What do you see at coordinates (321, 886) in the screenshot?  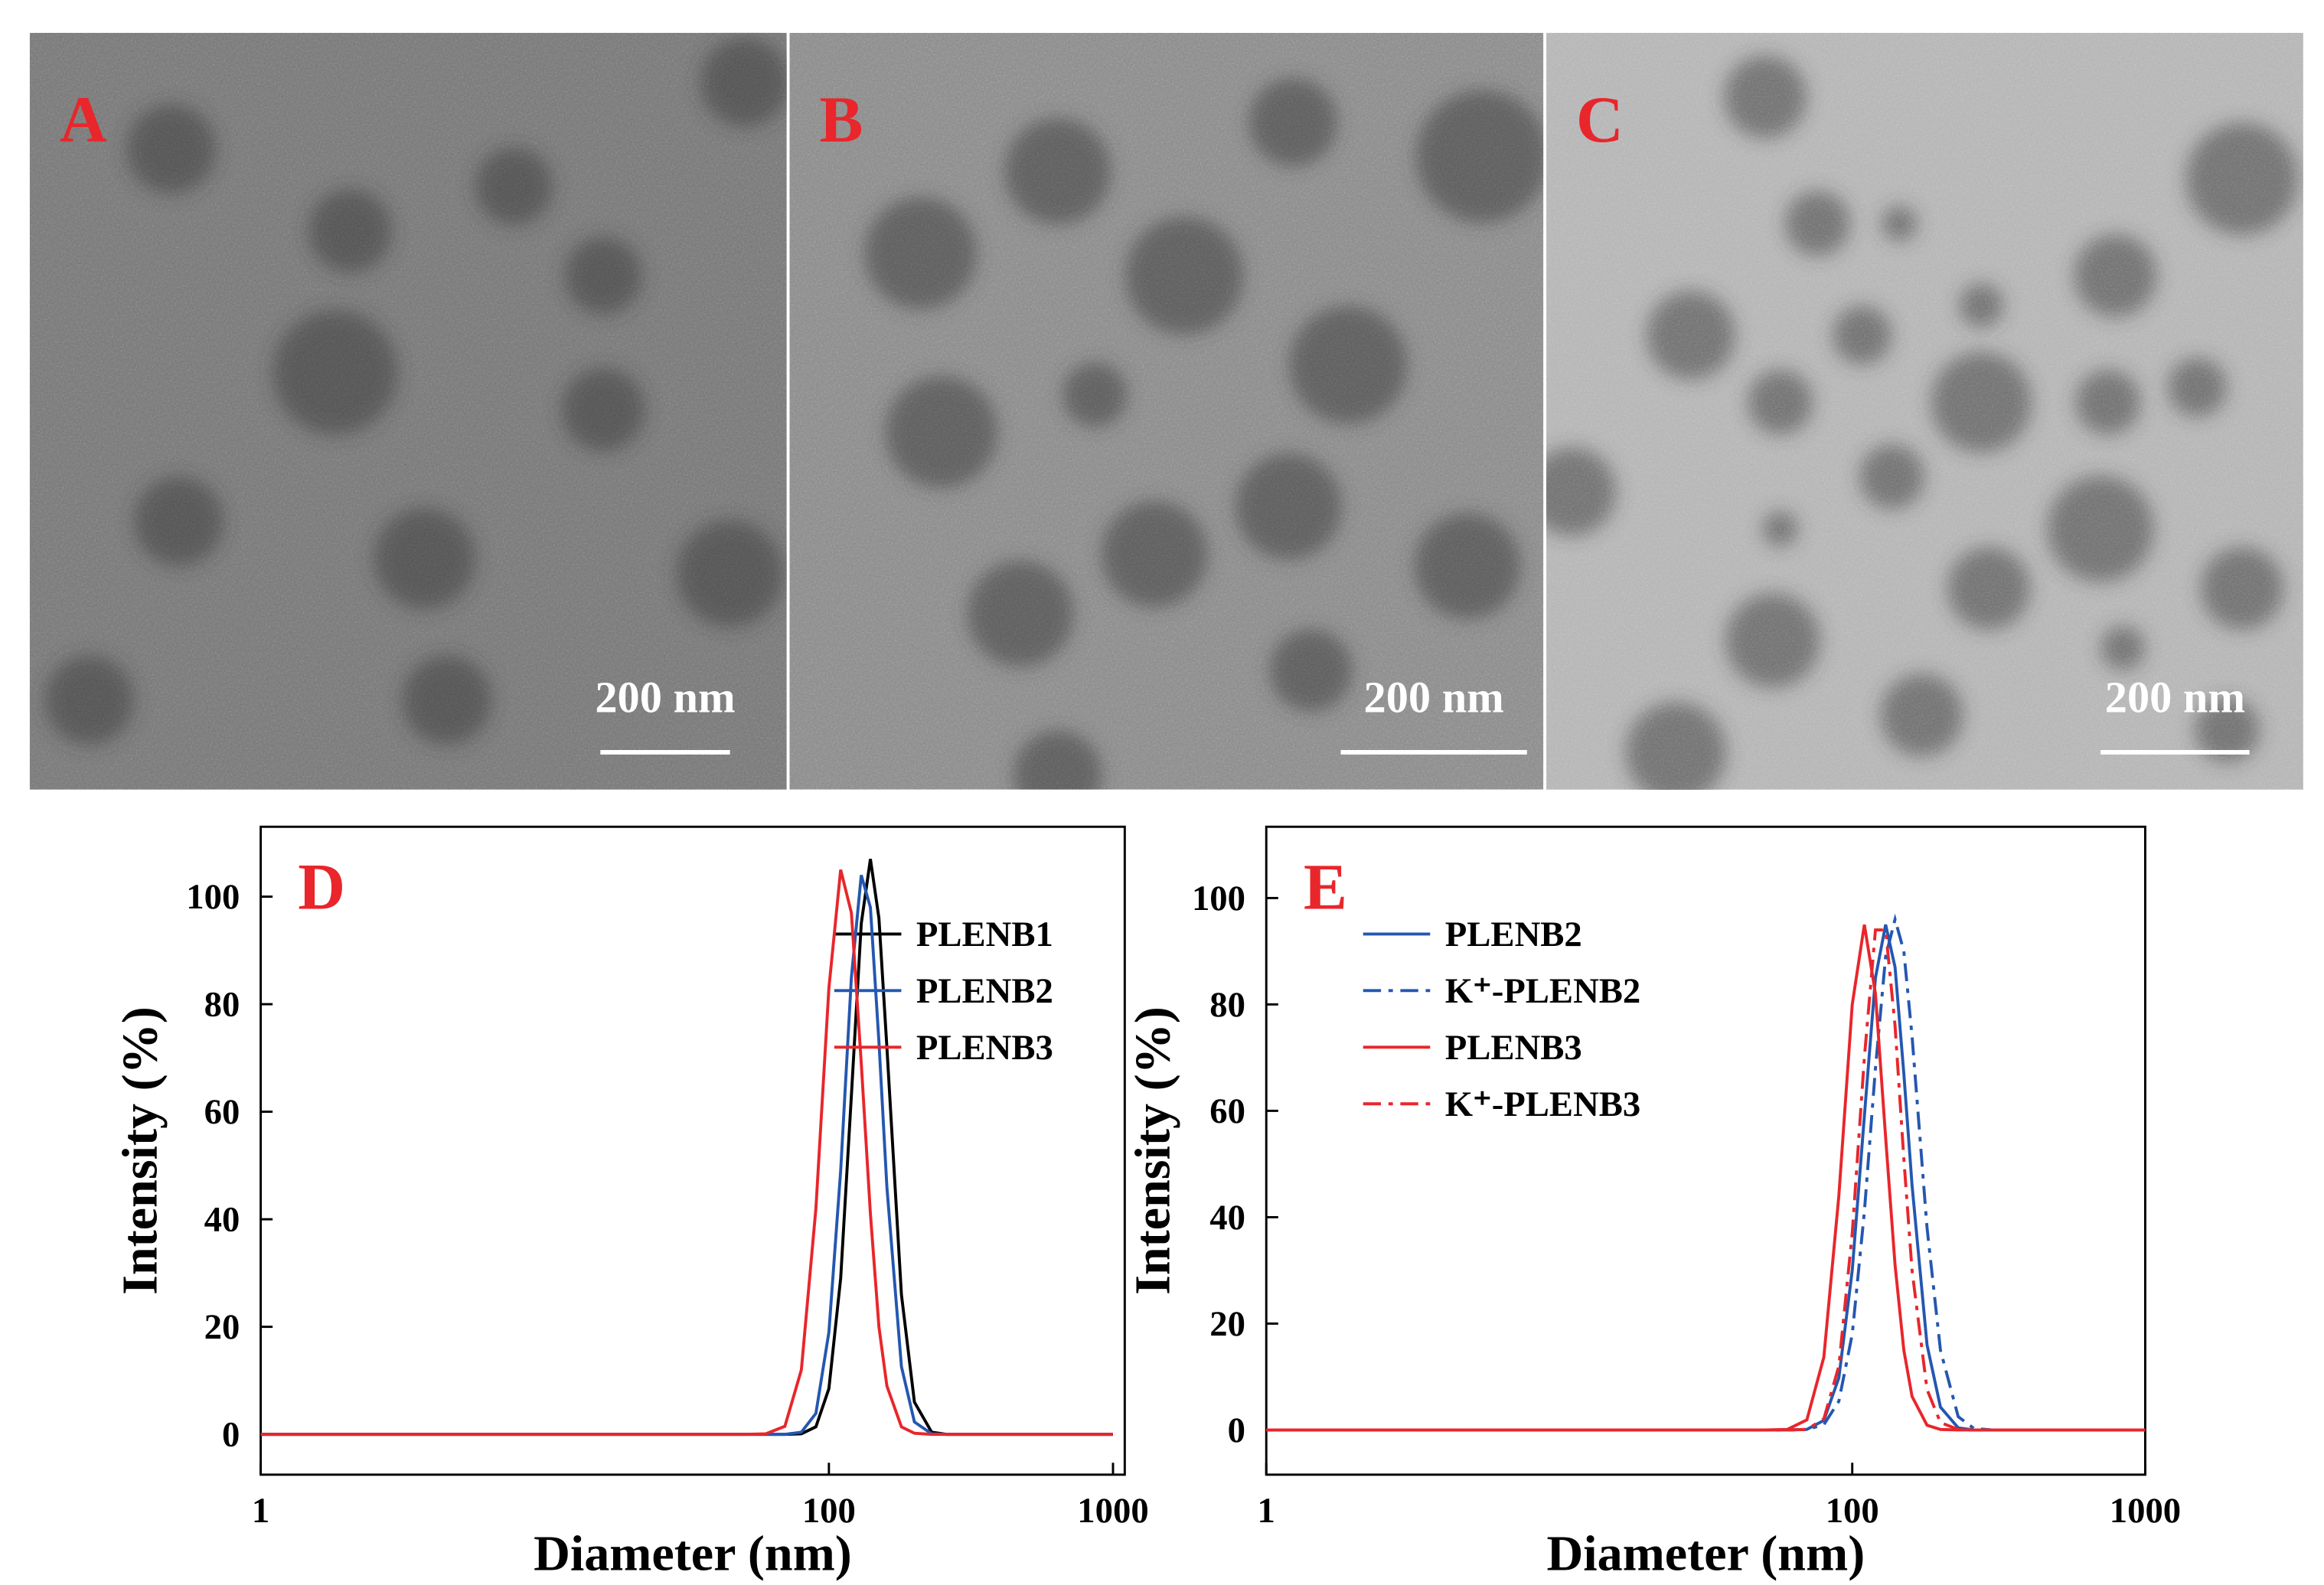 I see `panel-label: D` at bounding box center [321, 886].